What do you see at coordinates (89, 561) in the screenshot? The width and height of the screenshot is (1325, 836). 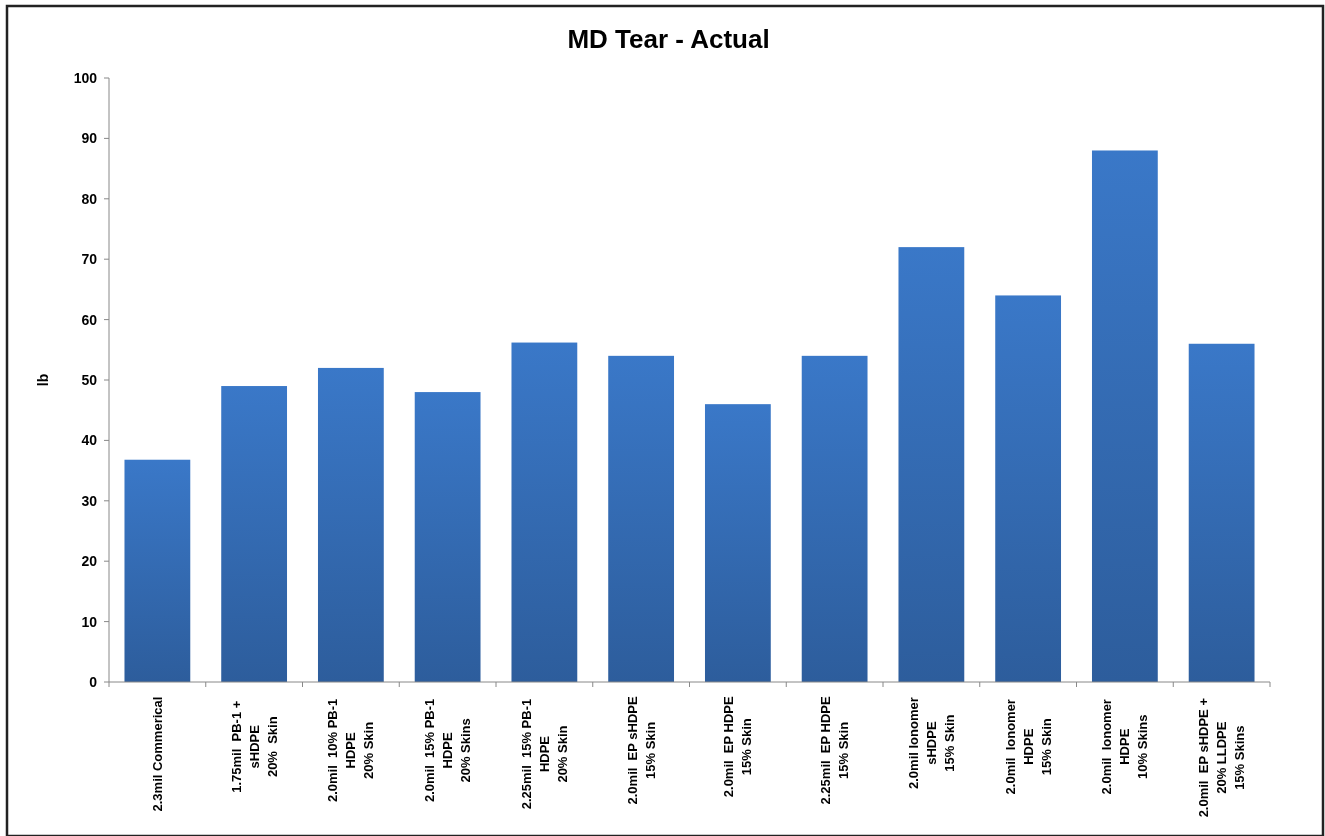 I see `y-tick-label: 20` at bounding box center [89, 561].